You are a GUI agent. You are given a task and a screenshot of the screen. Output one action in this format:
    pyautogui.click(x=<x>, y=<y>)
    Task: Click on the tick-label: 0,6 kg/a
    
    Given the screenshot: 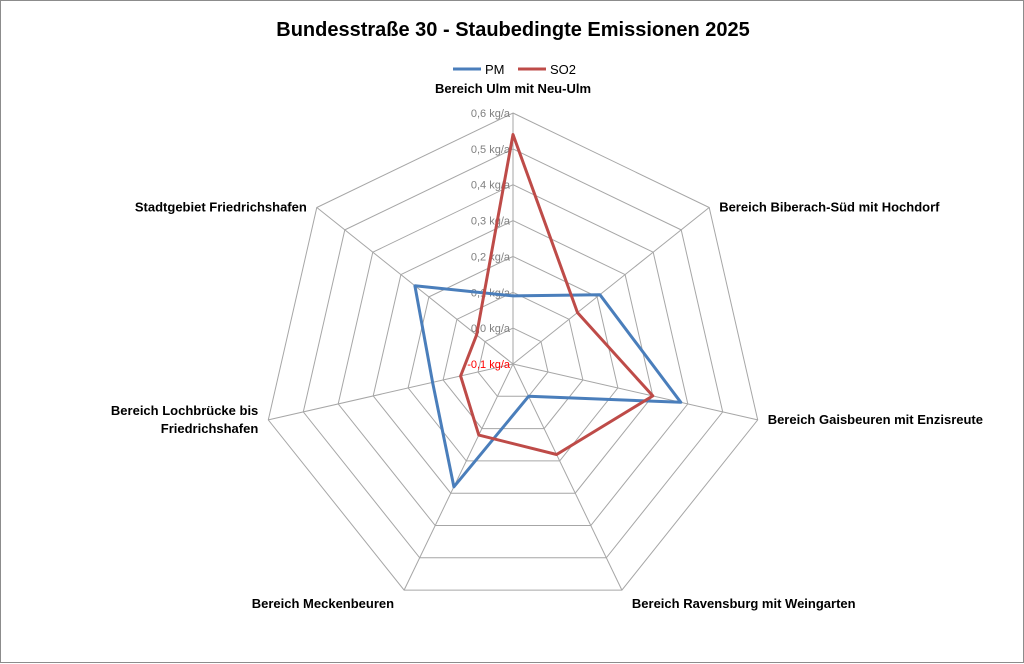 What is the action you would take?
    pyautogui.click(x=491, y=114)
    